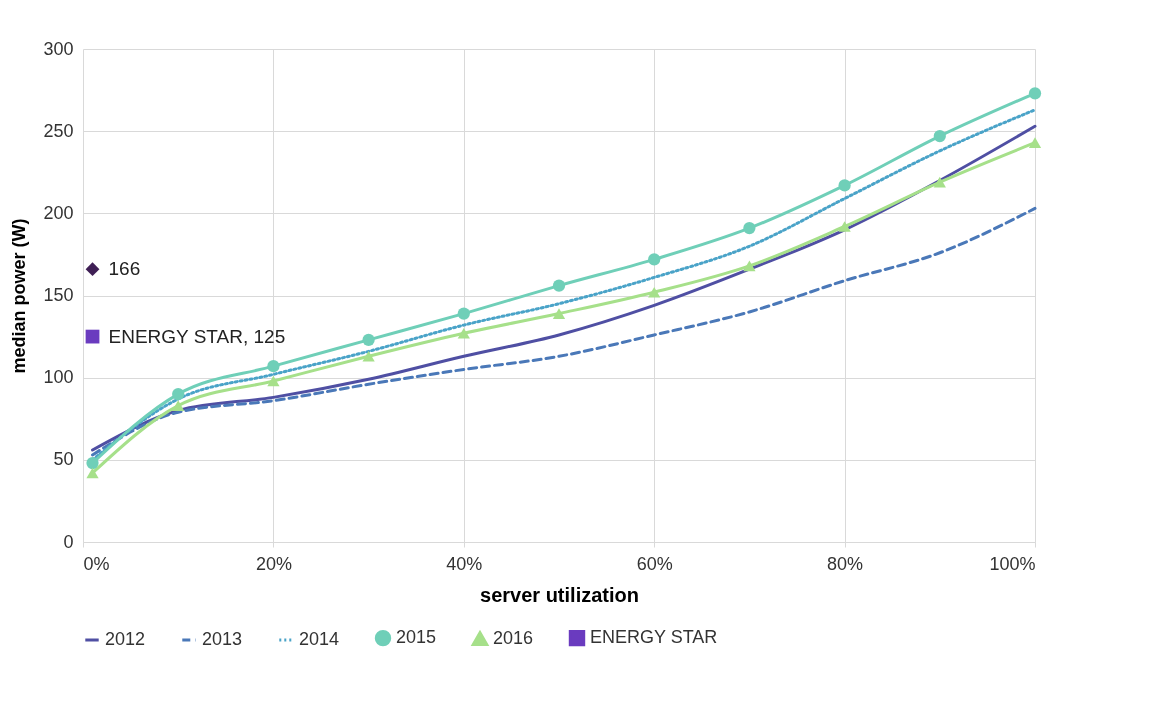 This screenshot has height=715, width=1156. What do you see at coordinates (273, 563) in the screenshot?
I see `x-tick-label: 20%` at bounding box center [273, 563].